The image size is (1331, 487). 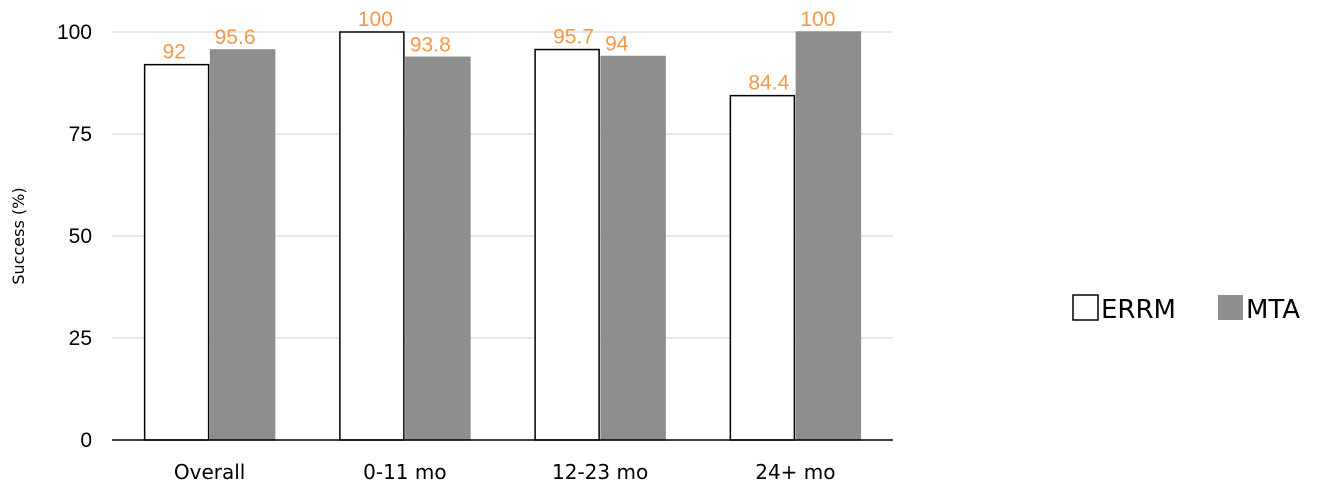 I want to click on data-label-errm-0: 92, so click(x=174, y=52).